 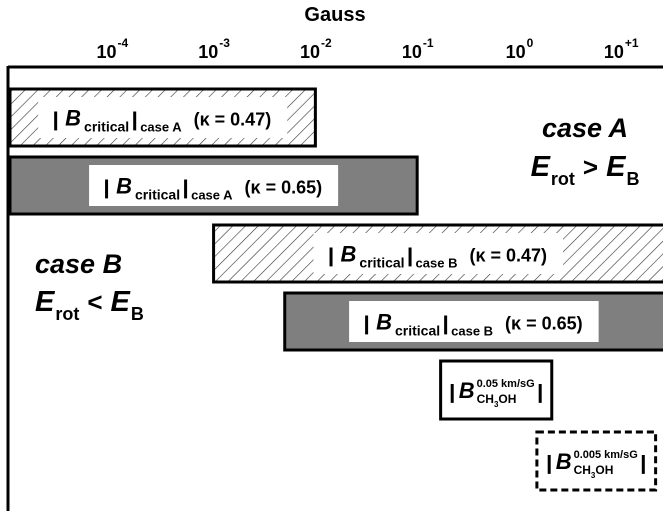 What do you see at coordinates (585, 128) in the screenshot?
I see `annotation-title: case A` at bounding box center [585, 128].